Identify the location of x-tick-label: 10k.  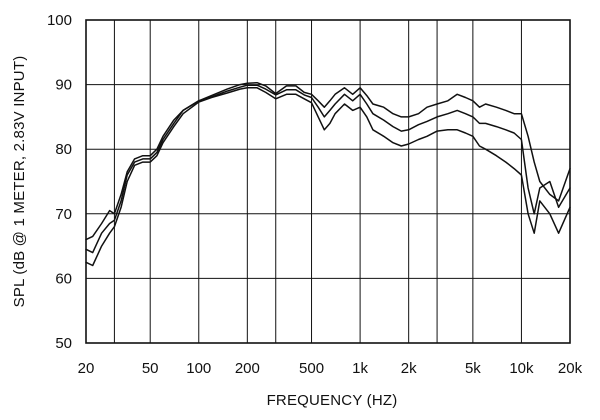
(521, 368).